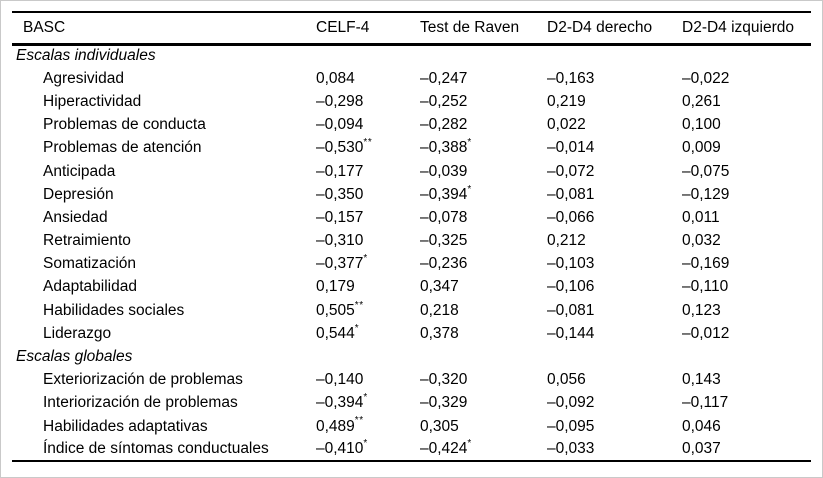 The width and height of the screenshot is (823, 478). I want to click on table-row: Hiperactividad –0,298 –0,252 0,219 0,261, so click(411, 101).